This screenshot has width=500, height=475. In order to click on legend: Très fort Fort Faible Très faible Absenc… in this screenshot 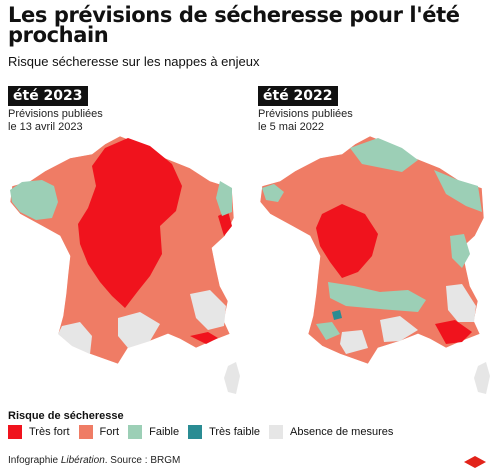, I will do `click(205, 432)`.